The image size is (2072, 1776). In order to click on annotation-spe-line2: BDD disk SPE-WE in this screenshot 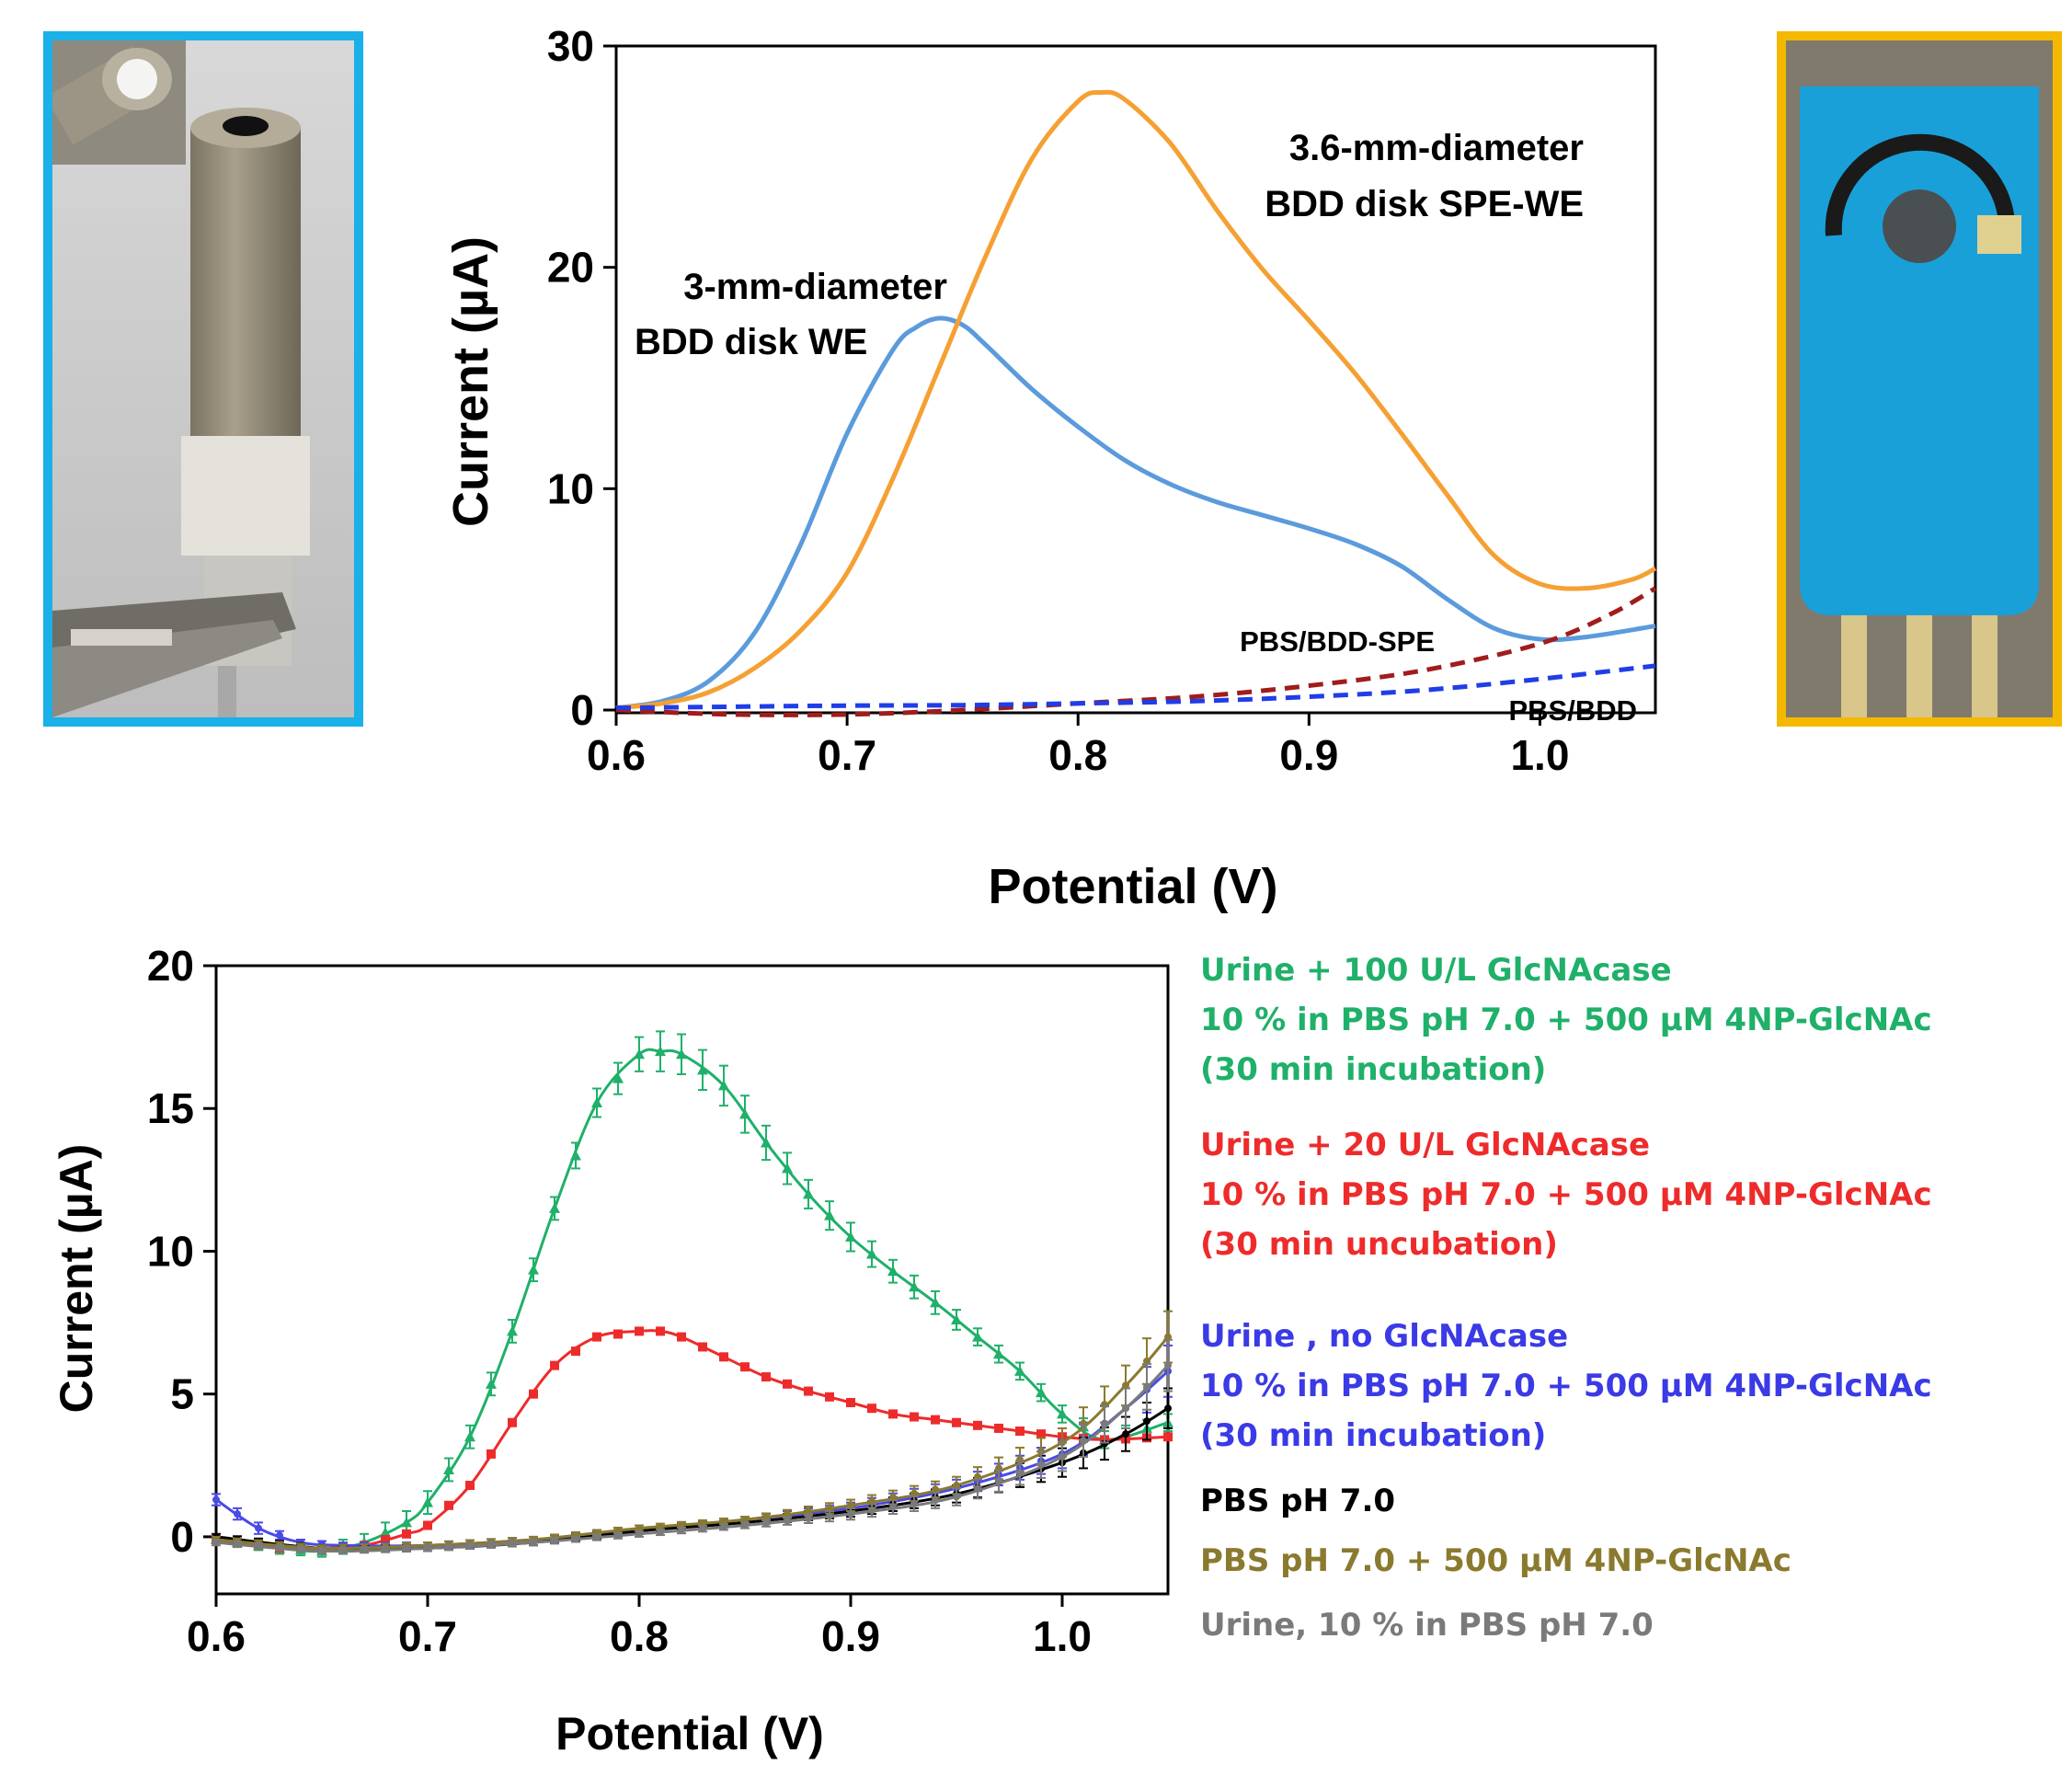, I will do `click(1424, 204)`.